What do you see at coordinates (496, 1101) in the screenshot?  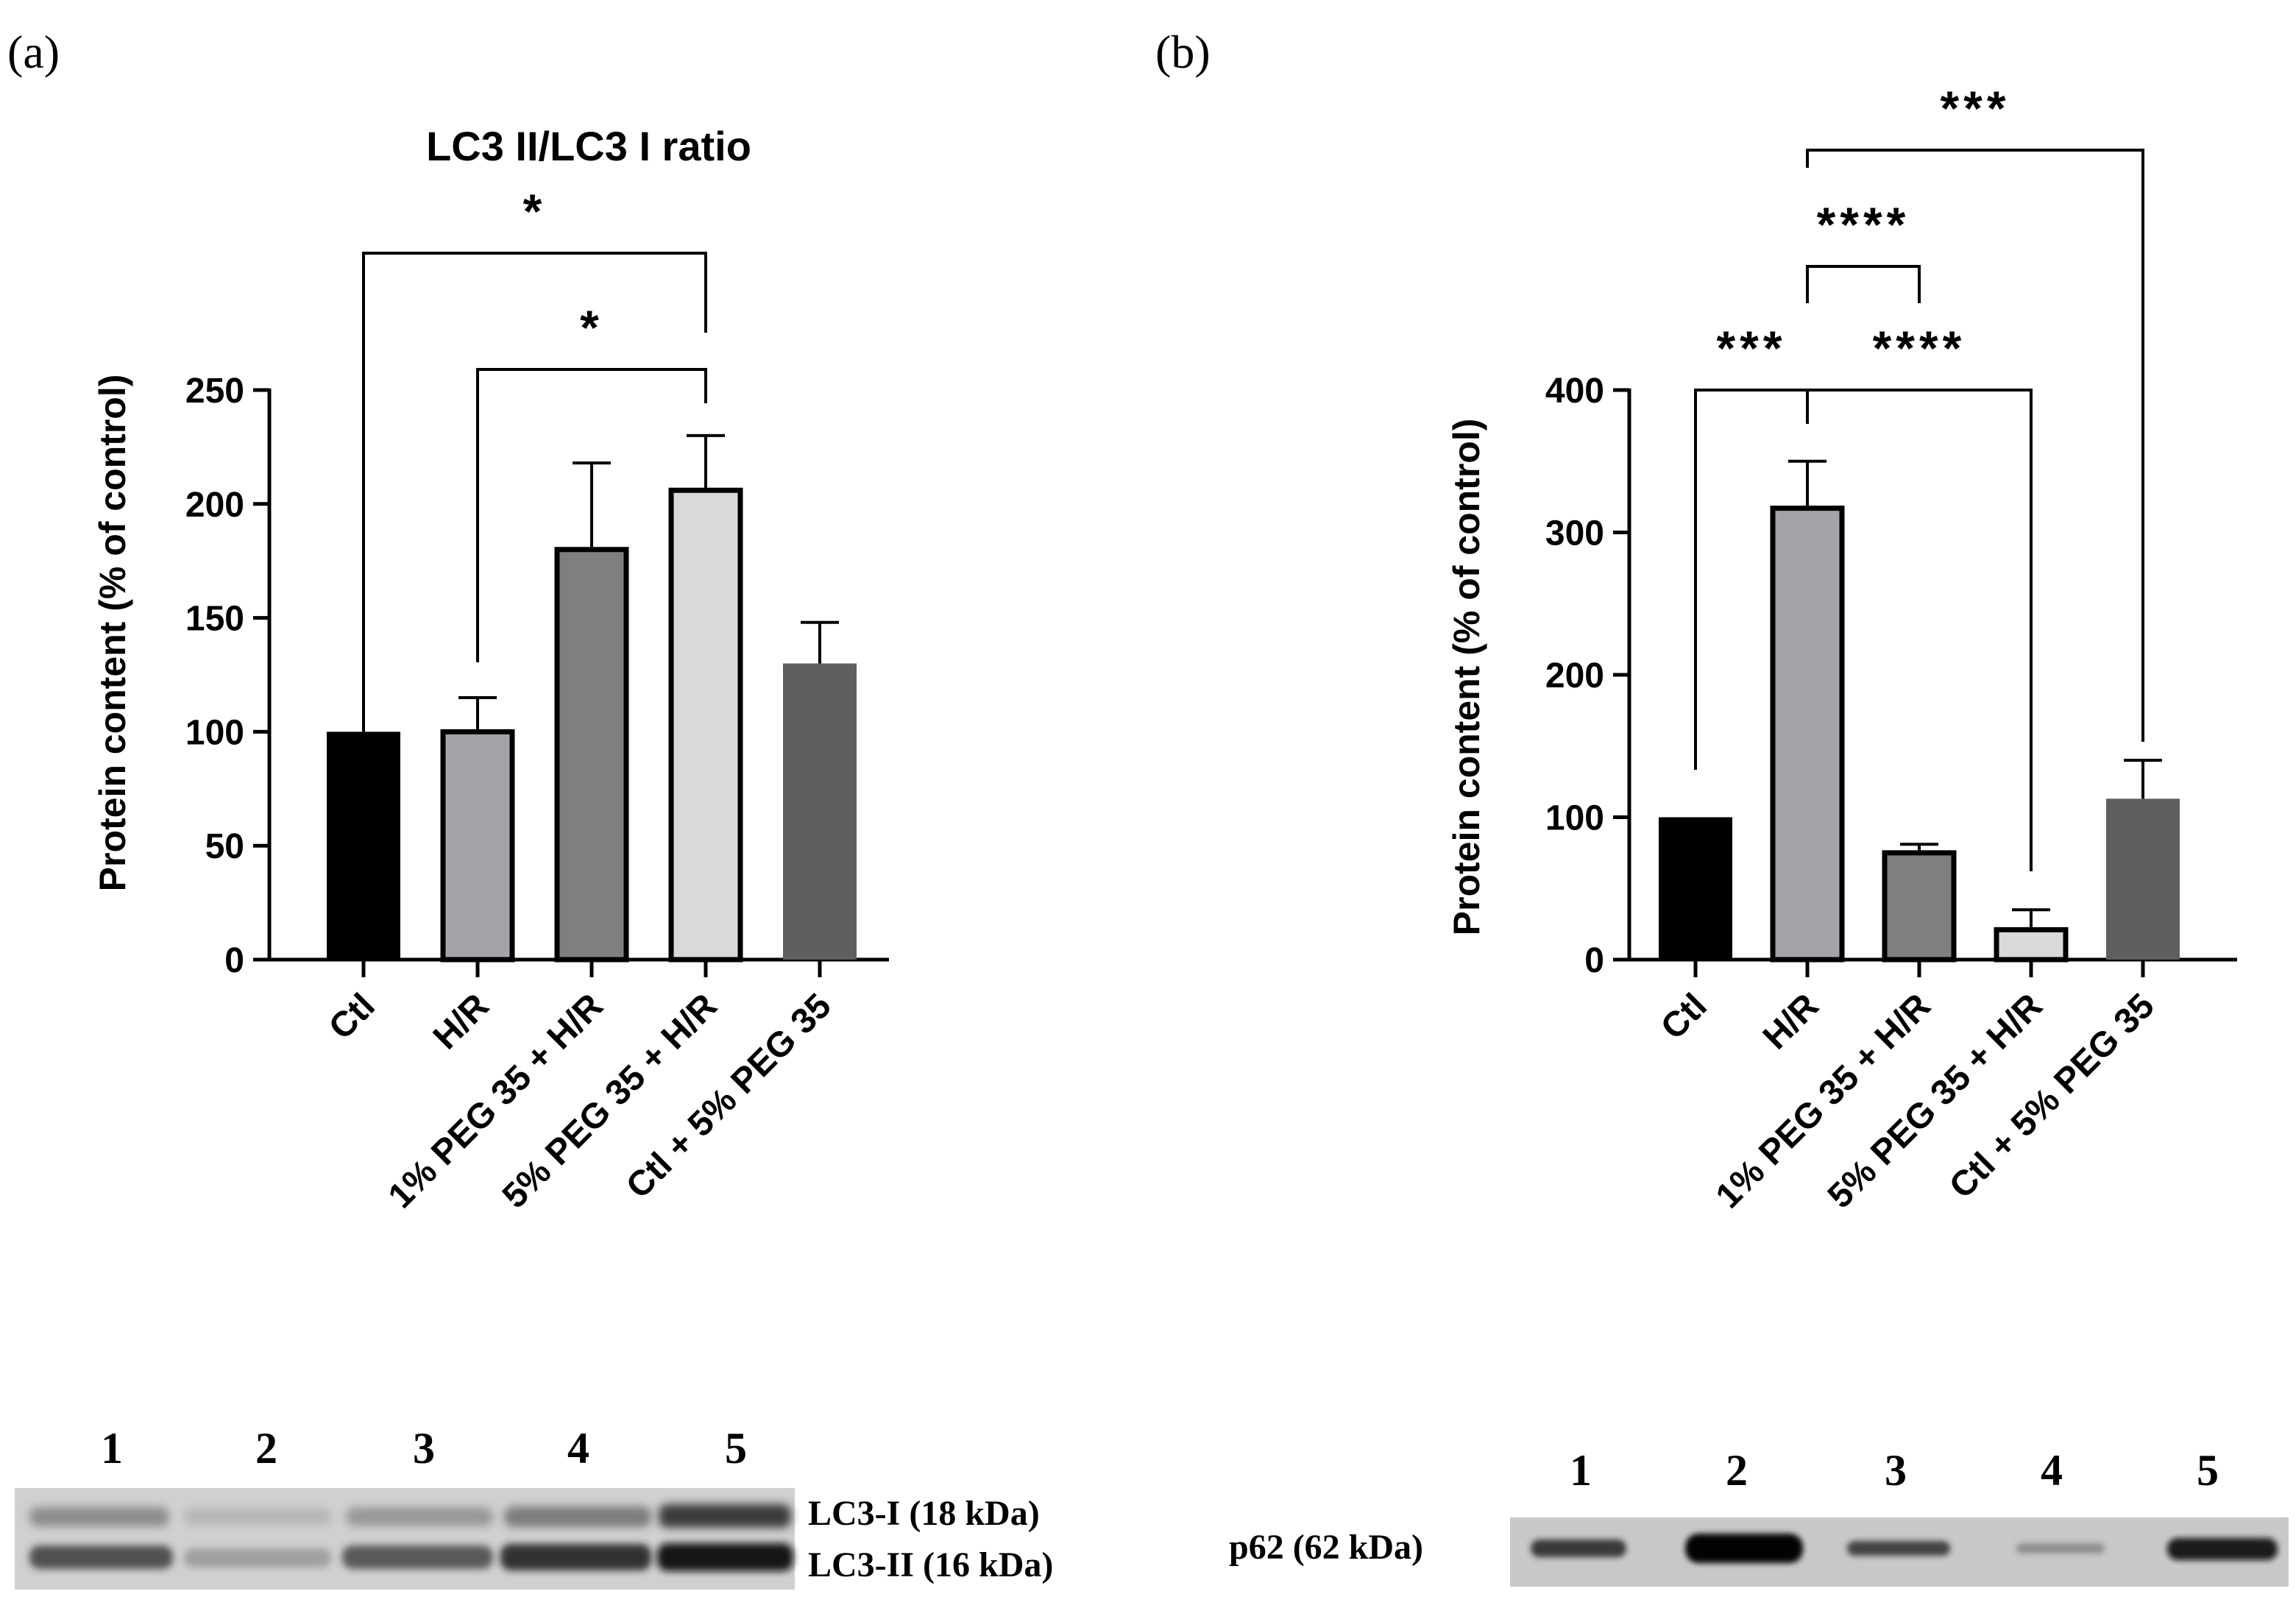 I see `chart-a-x-tick-label: 1% PEG 35 + H/R` at bounding box center [496, 1101].